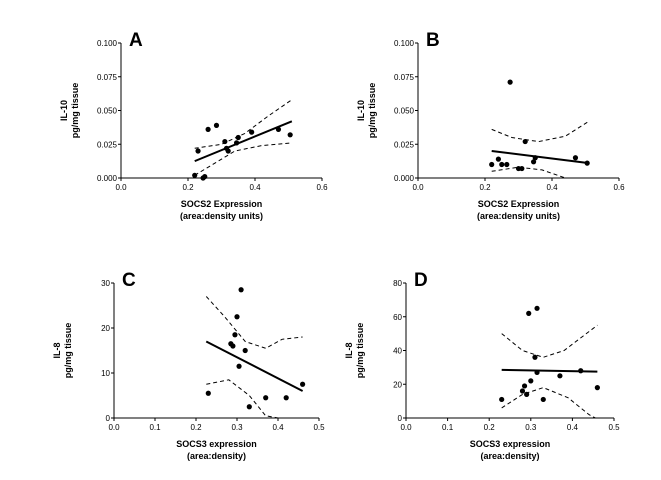 The image size is (661, 480). I want to click on y-tick-label: 80, so click(397, 283).